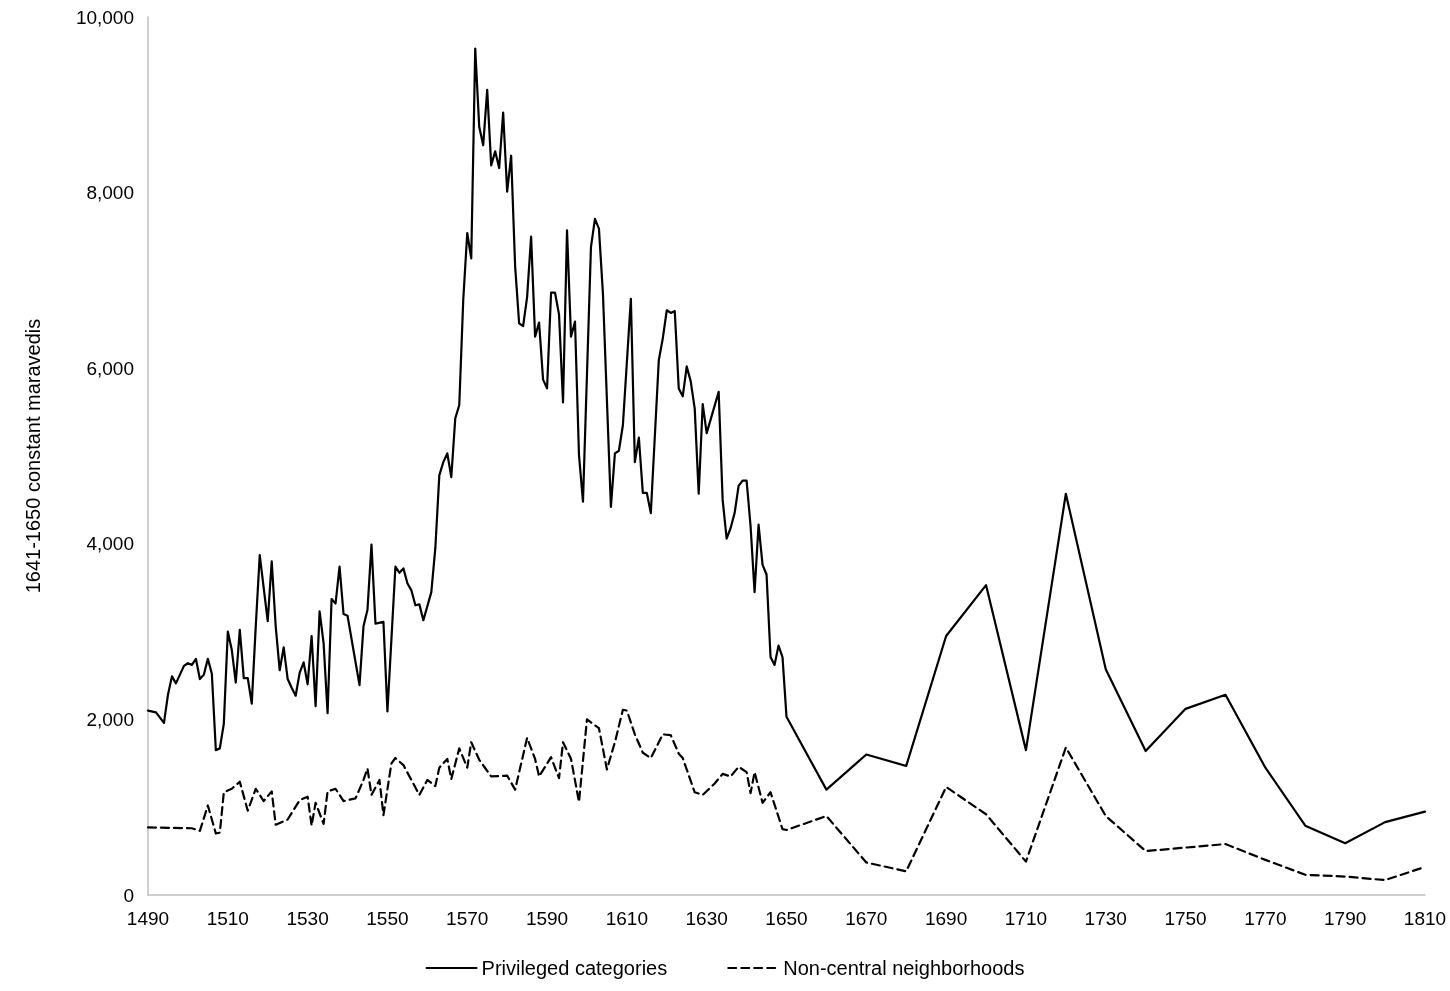  What do you see at coordinates (627, 918) in the screenshot?
I see `x-tick-label: 1610` at bounding box center [627, 918].